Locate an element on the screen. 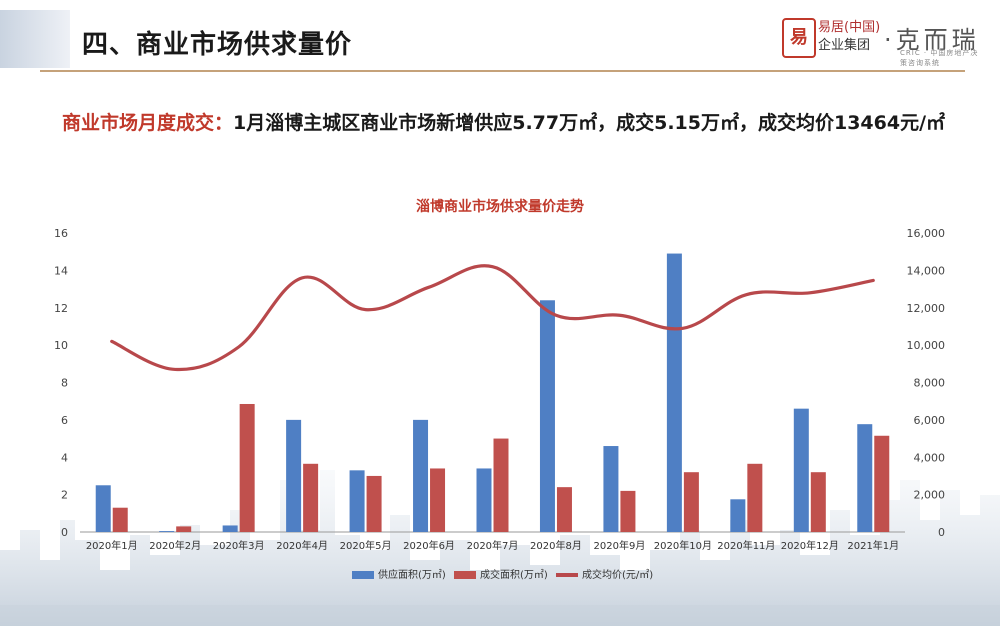 This screenshot has height=626, width=1000. chart-title: 淄博商业市场供求量价走势 is located at coordinates (500, 207).